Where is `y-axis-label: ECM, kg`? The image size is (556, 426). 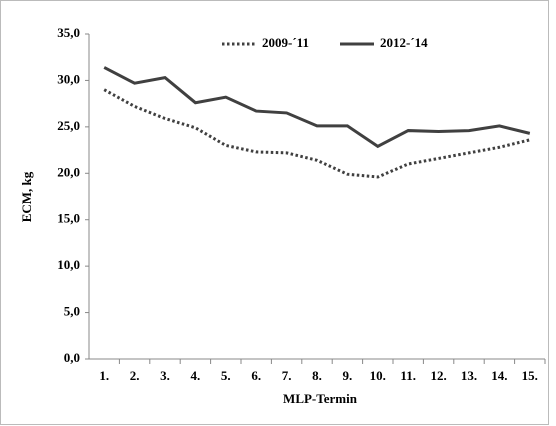
y-axis-label: ECM, kg is located at coordinates (26, 196).